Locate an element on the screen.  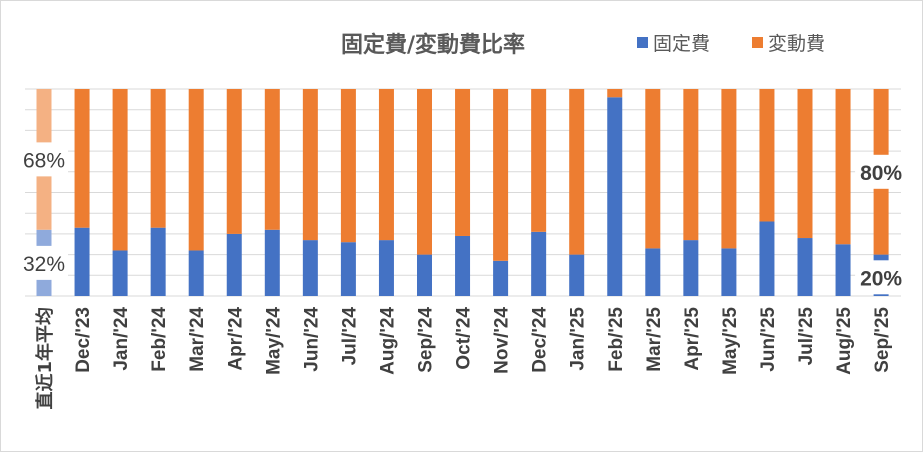
x-tick-label: Aug/'25 is located at coordinates (844, 341).